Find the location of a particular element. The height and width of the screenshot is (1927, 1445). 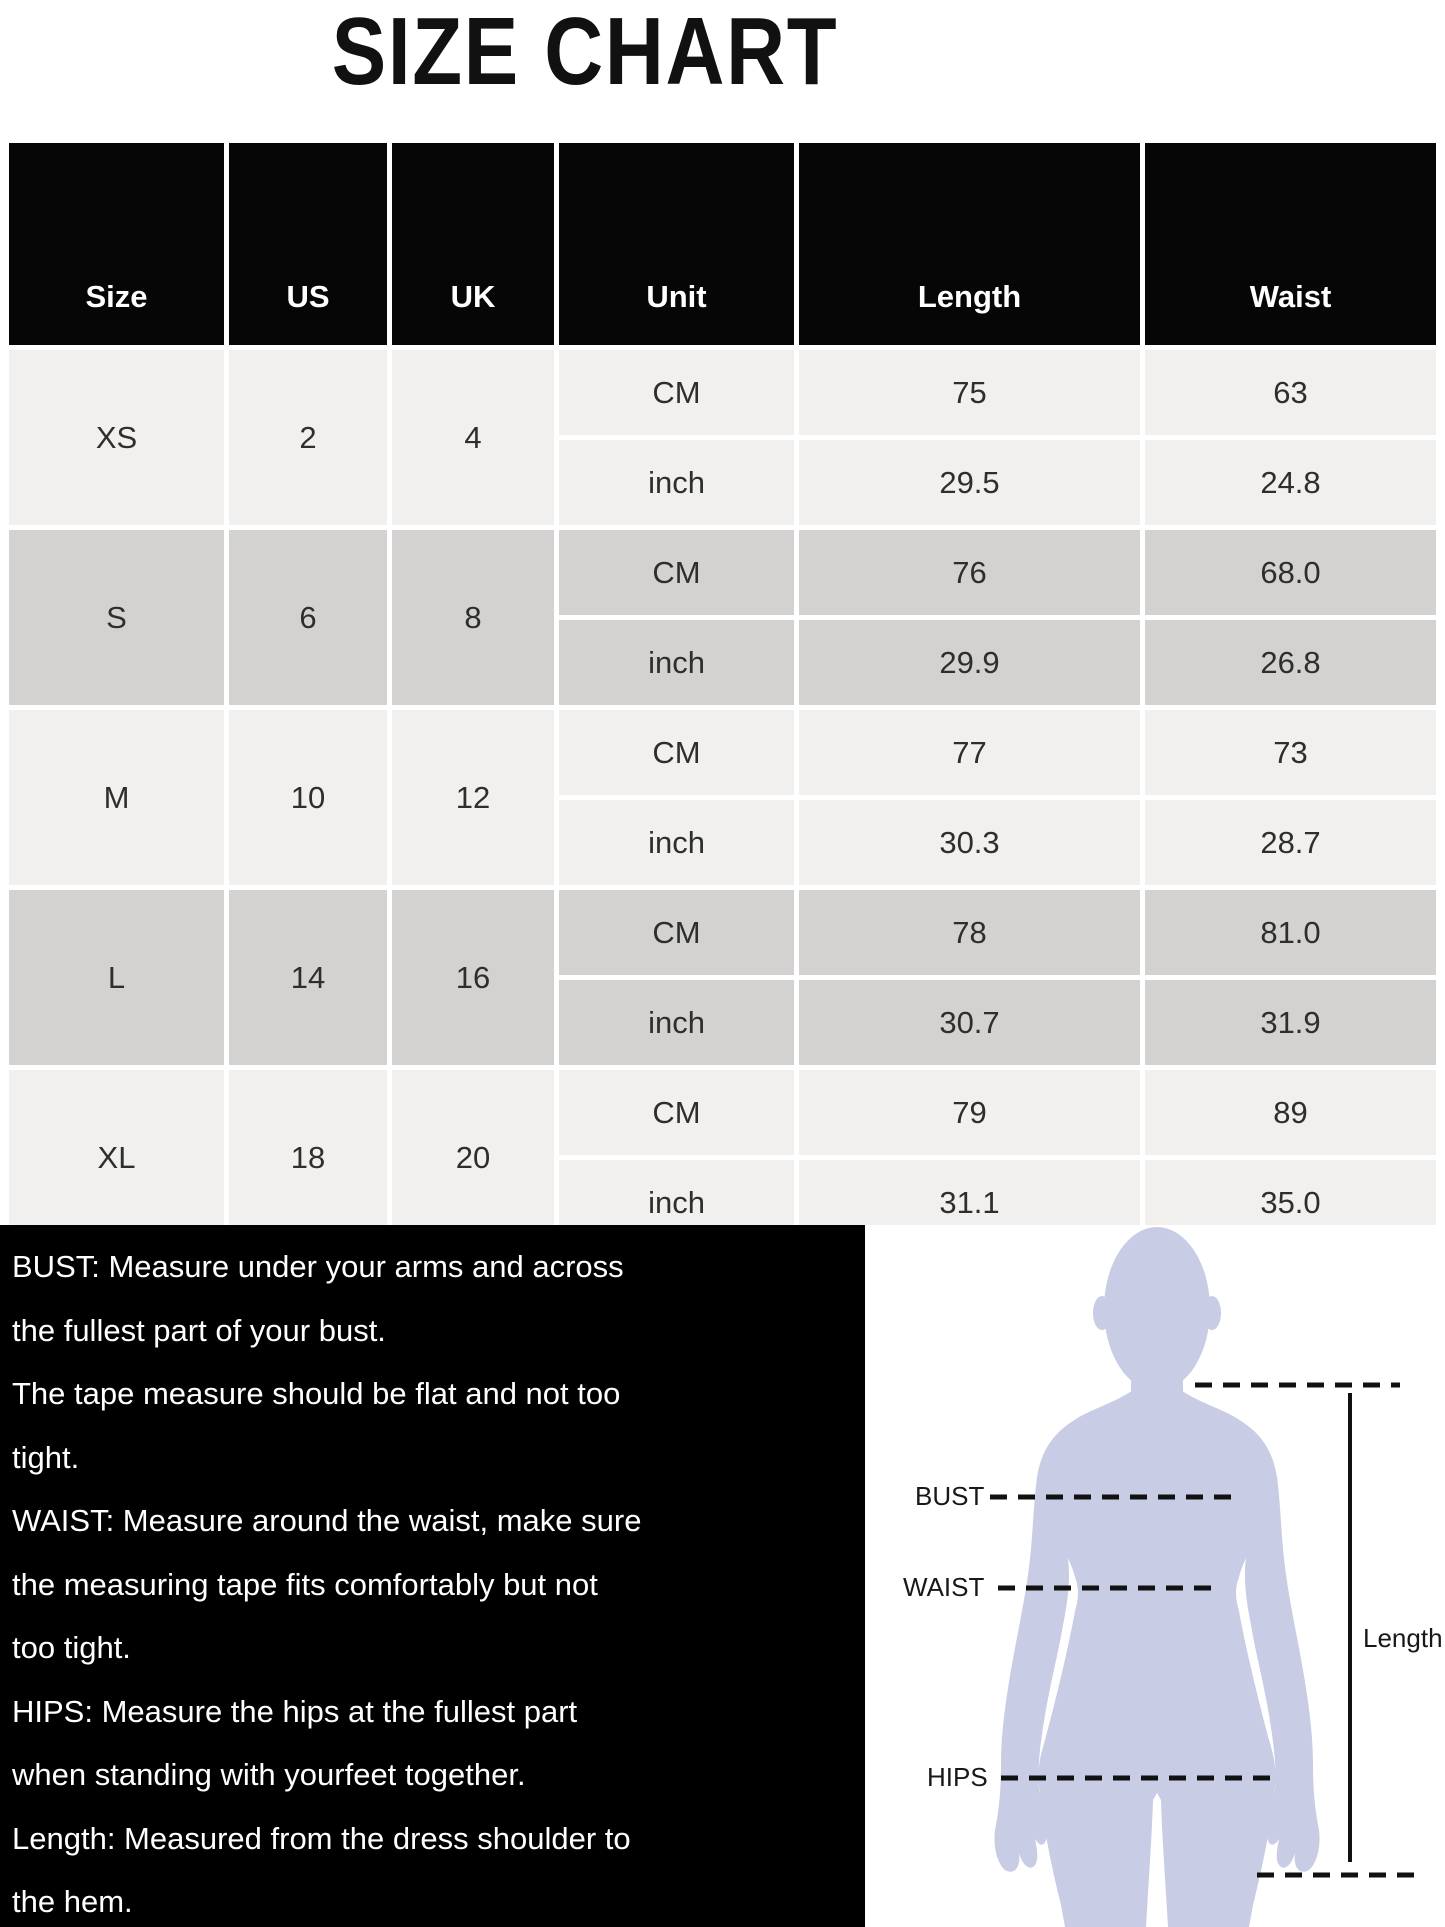

header-cell-size: Size is located at coordinates (116, 244).